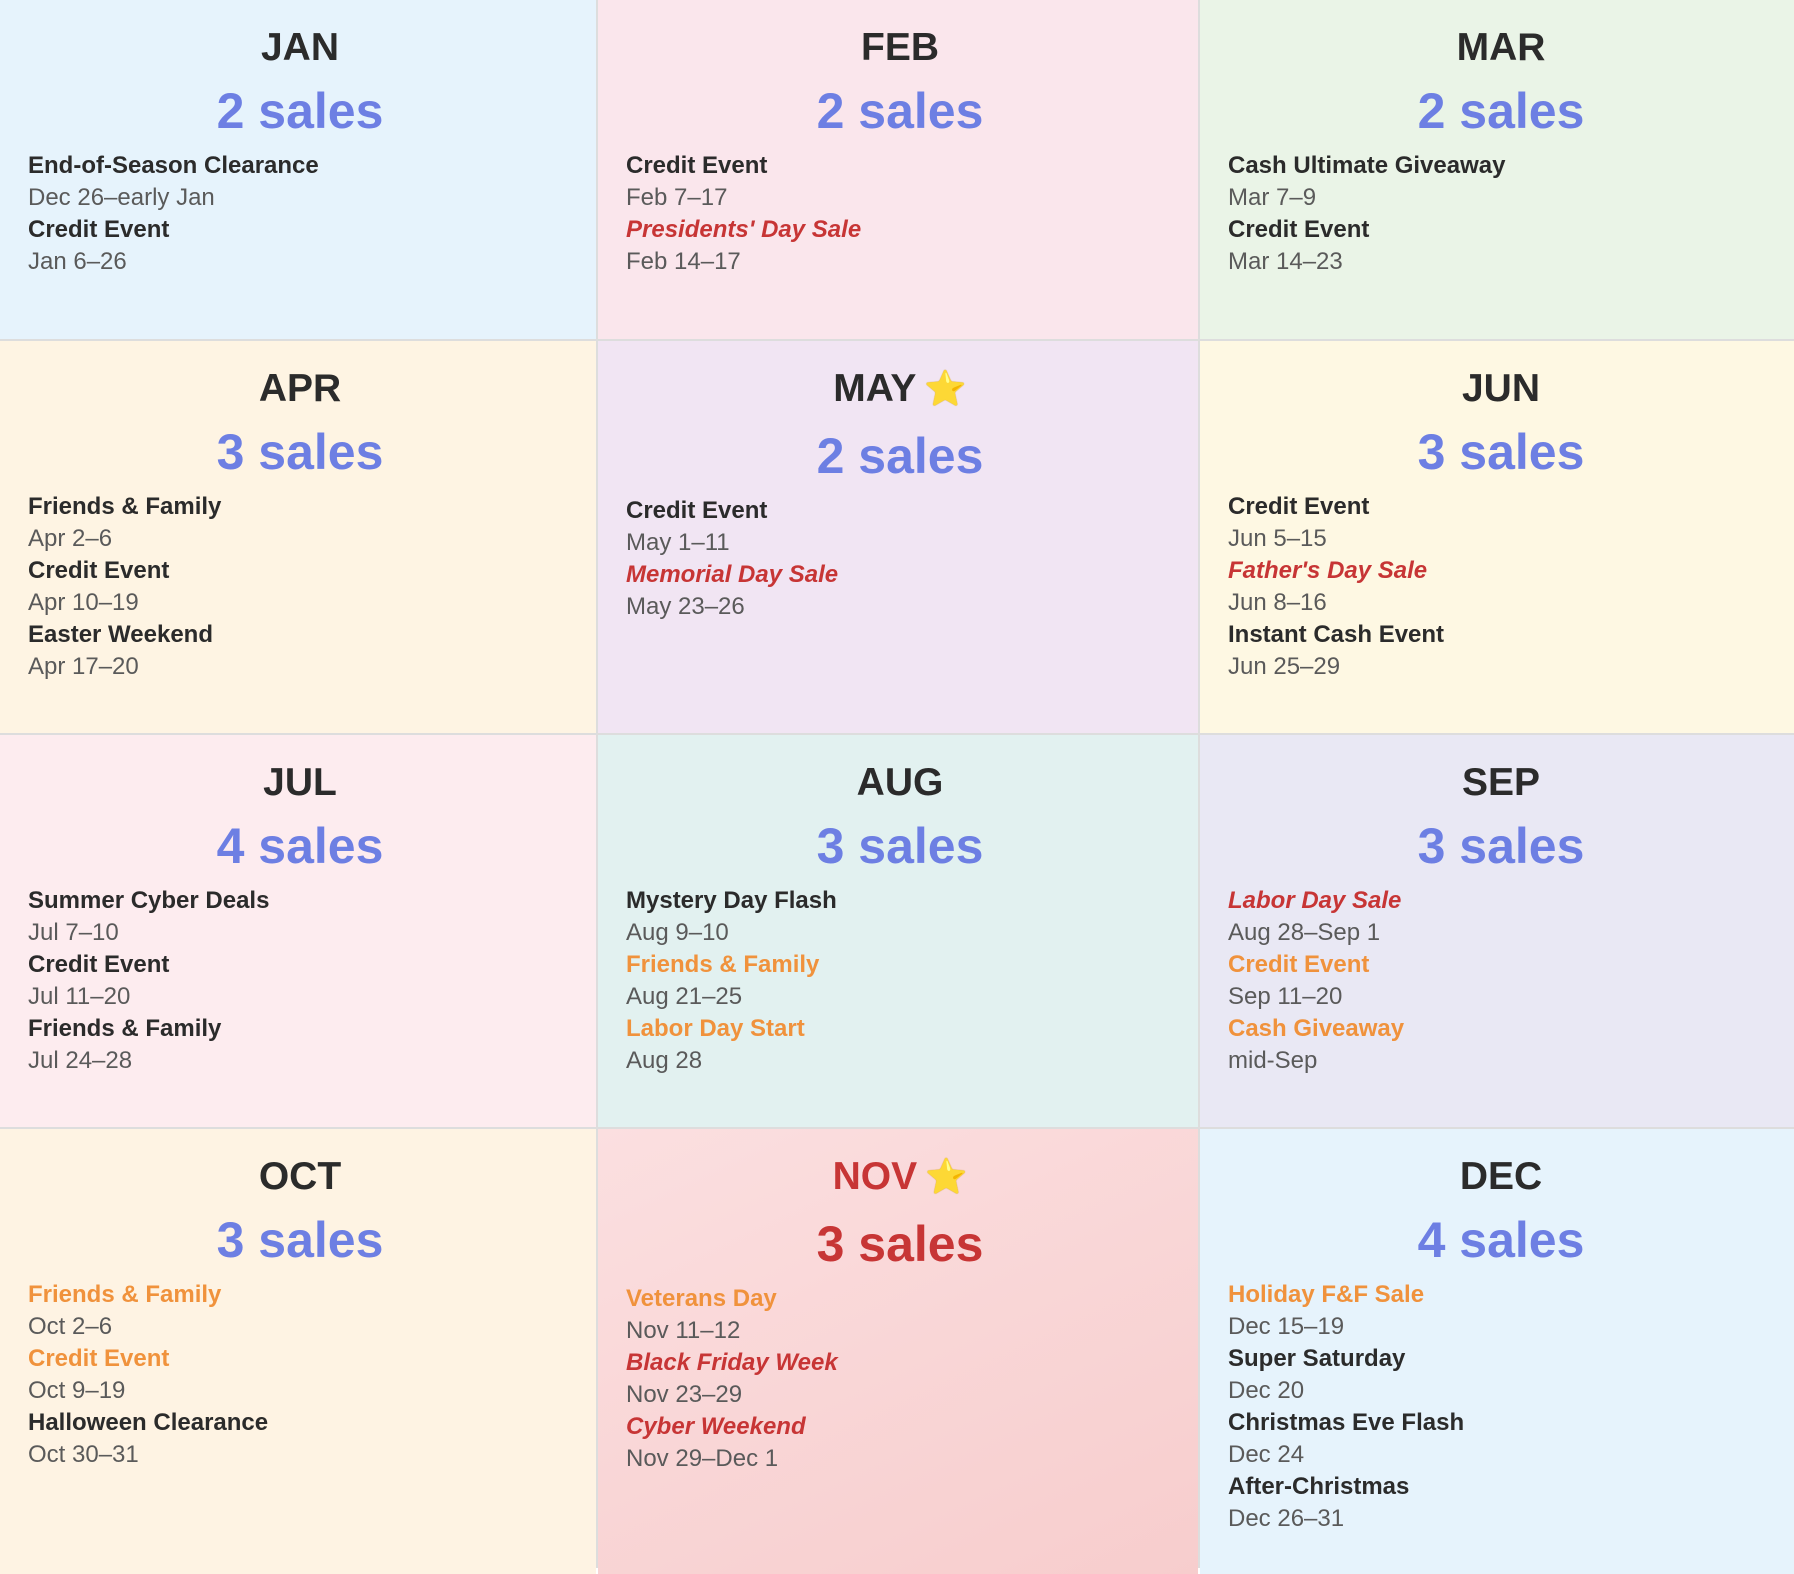 The height and width of the screenshot is (1574, 1794). Describe the element at coordinates (1315, 900) in the screenshot. I see `sale-name: Labor Day Sale` at that location.